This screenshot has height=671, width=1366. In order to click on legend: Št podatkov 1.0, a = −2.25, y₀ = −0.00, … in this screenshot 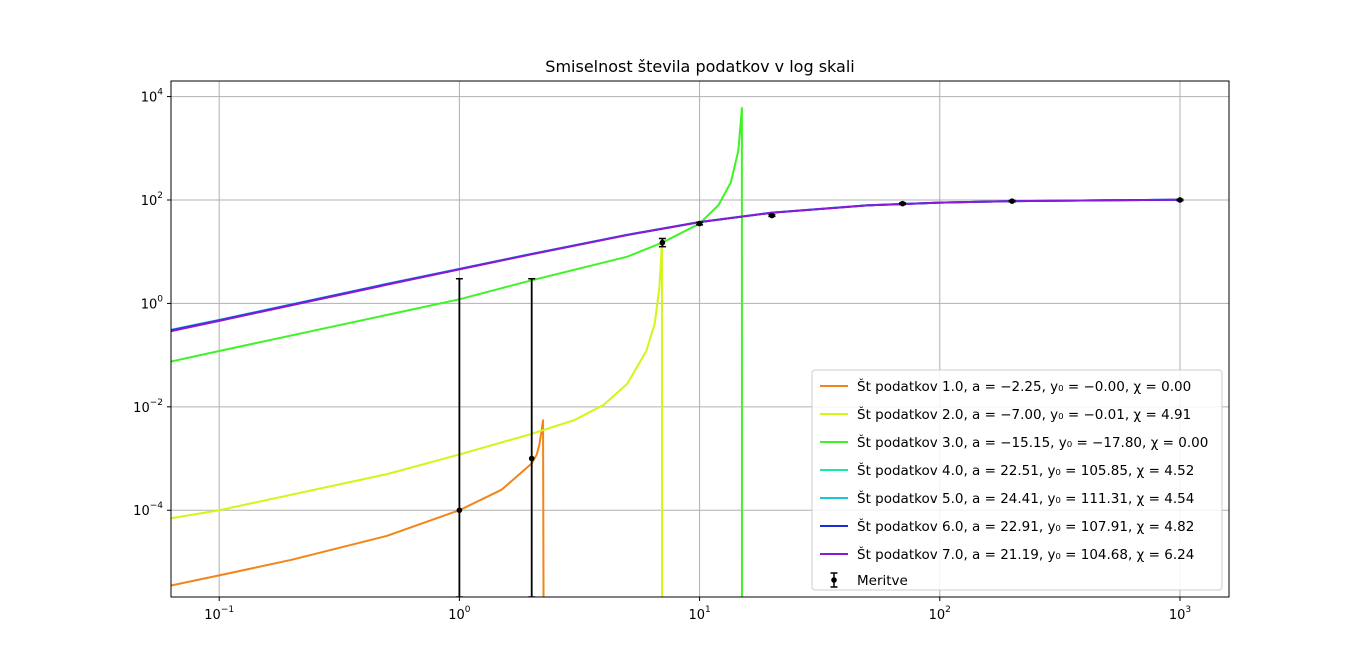, I will do `click(1017, 480)`.